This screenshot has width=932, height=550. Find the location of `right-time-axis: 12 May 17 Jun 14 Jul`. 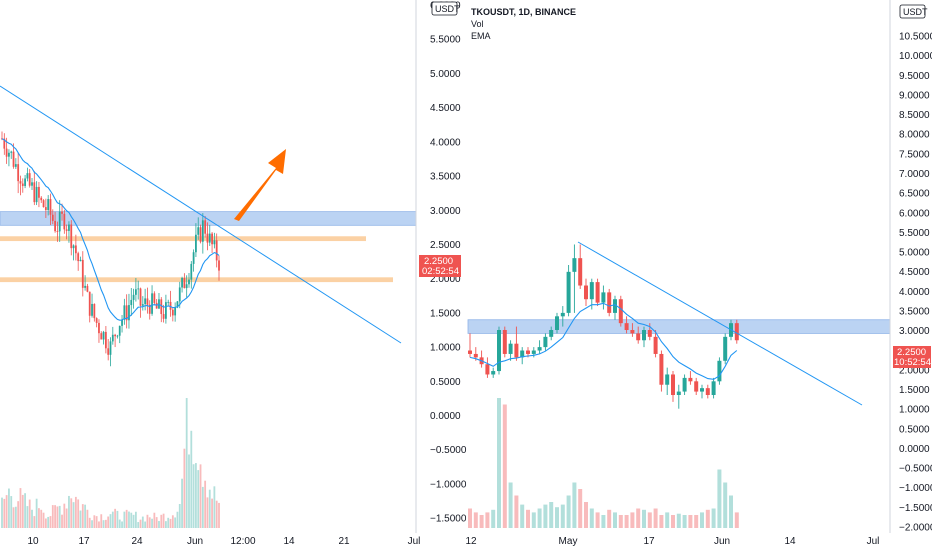

right-time-axis: 12 May 17 Jun 14 Jul is located at coordinates (672, 541).